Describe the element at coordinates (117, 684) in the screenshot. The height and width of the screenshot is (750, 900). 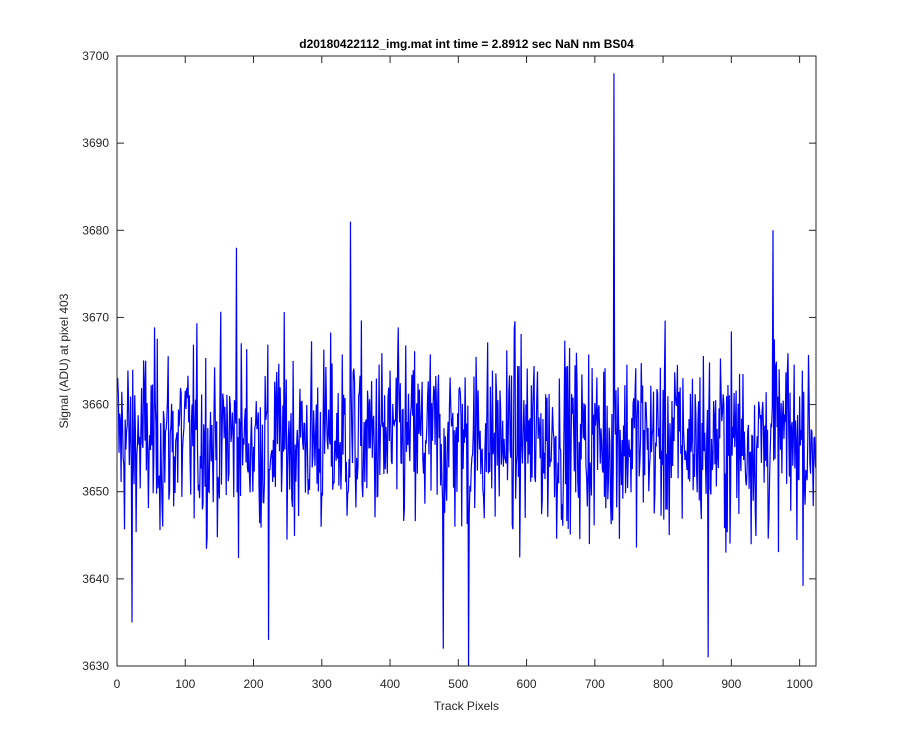
I see `x-tick-label: 0` at that location.